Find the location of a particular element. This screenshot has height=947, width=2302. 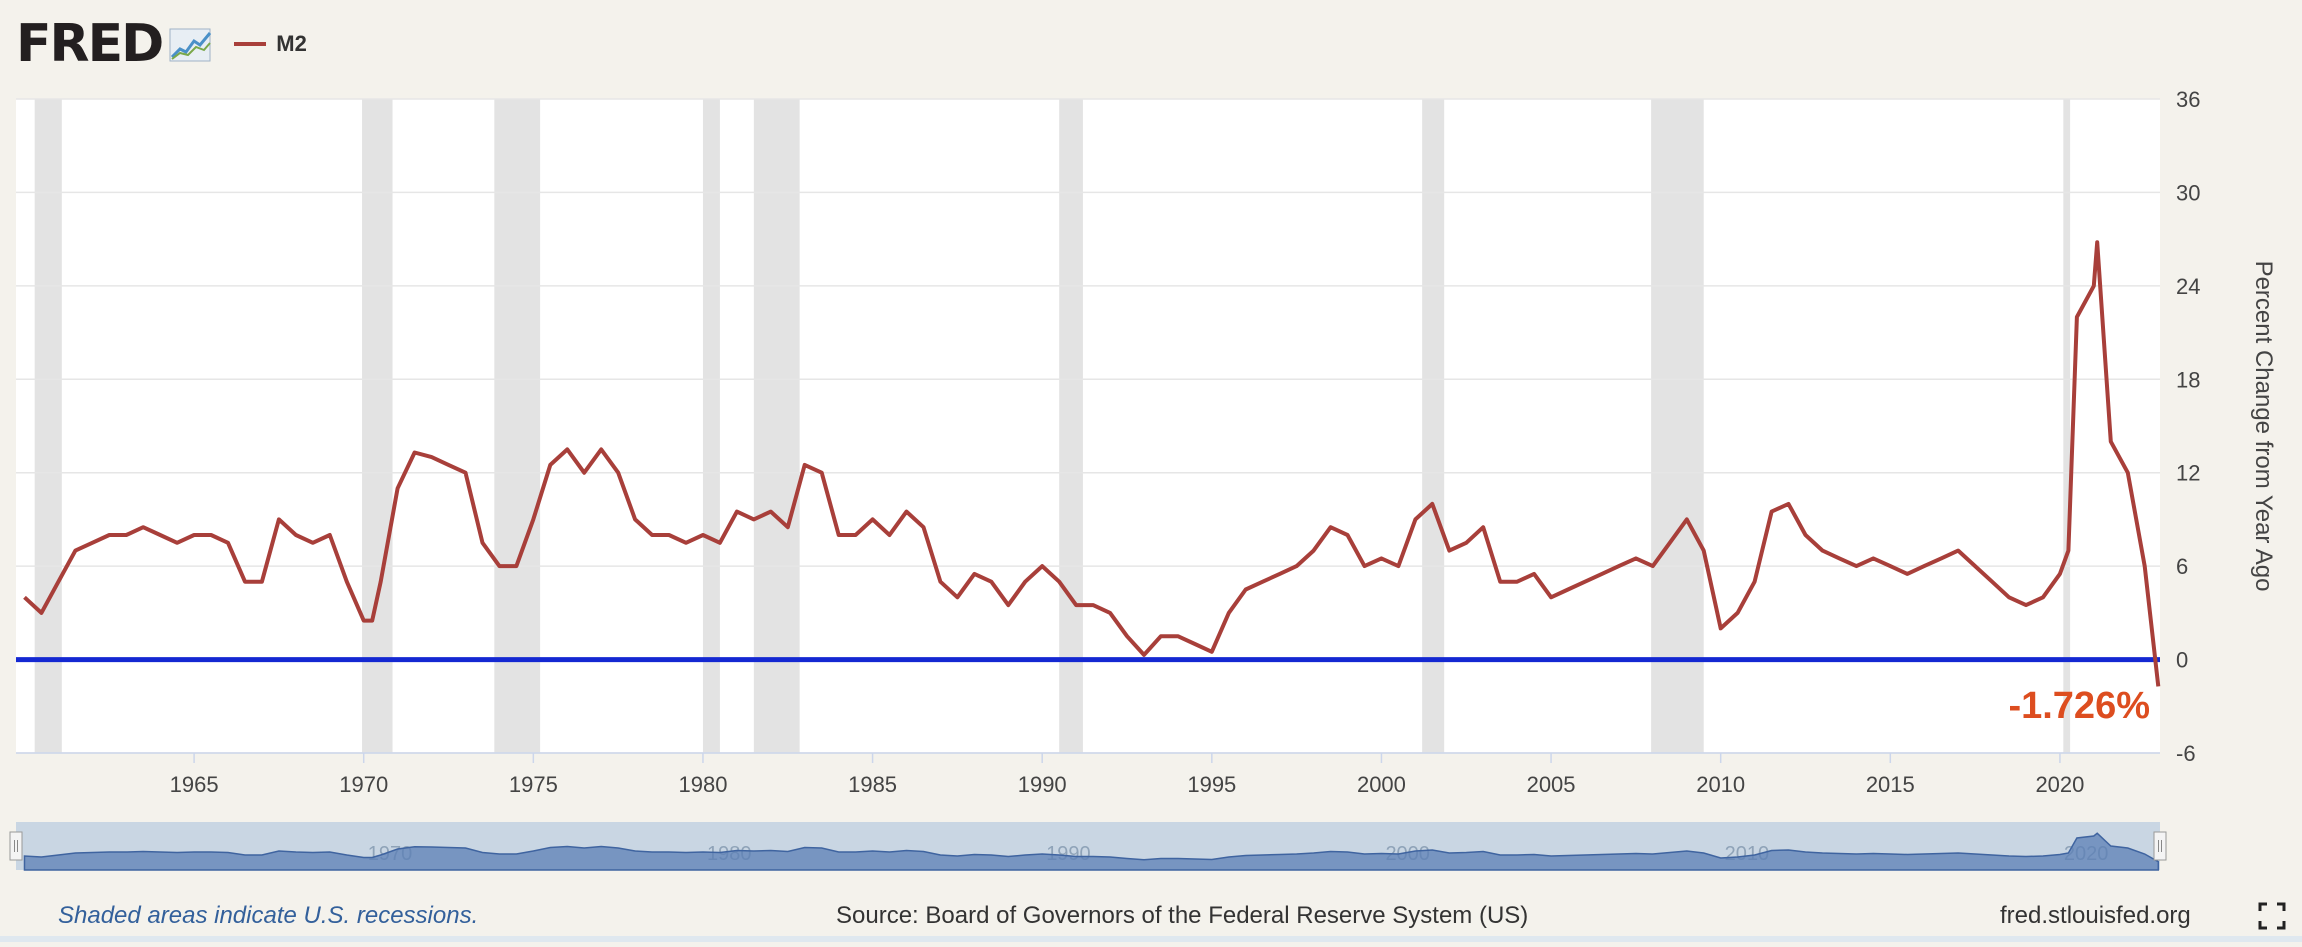

x-tick-label: 1975 is located at coordinates (533, 784).